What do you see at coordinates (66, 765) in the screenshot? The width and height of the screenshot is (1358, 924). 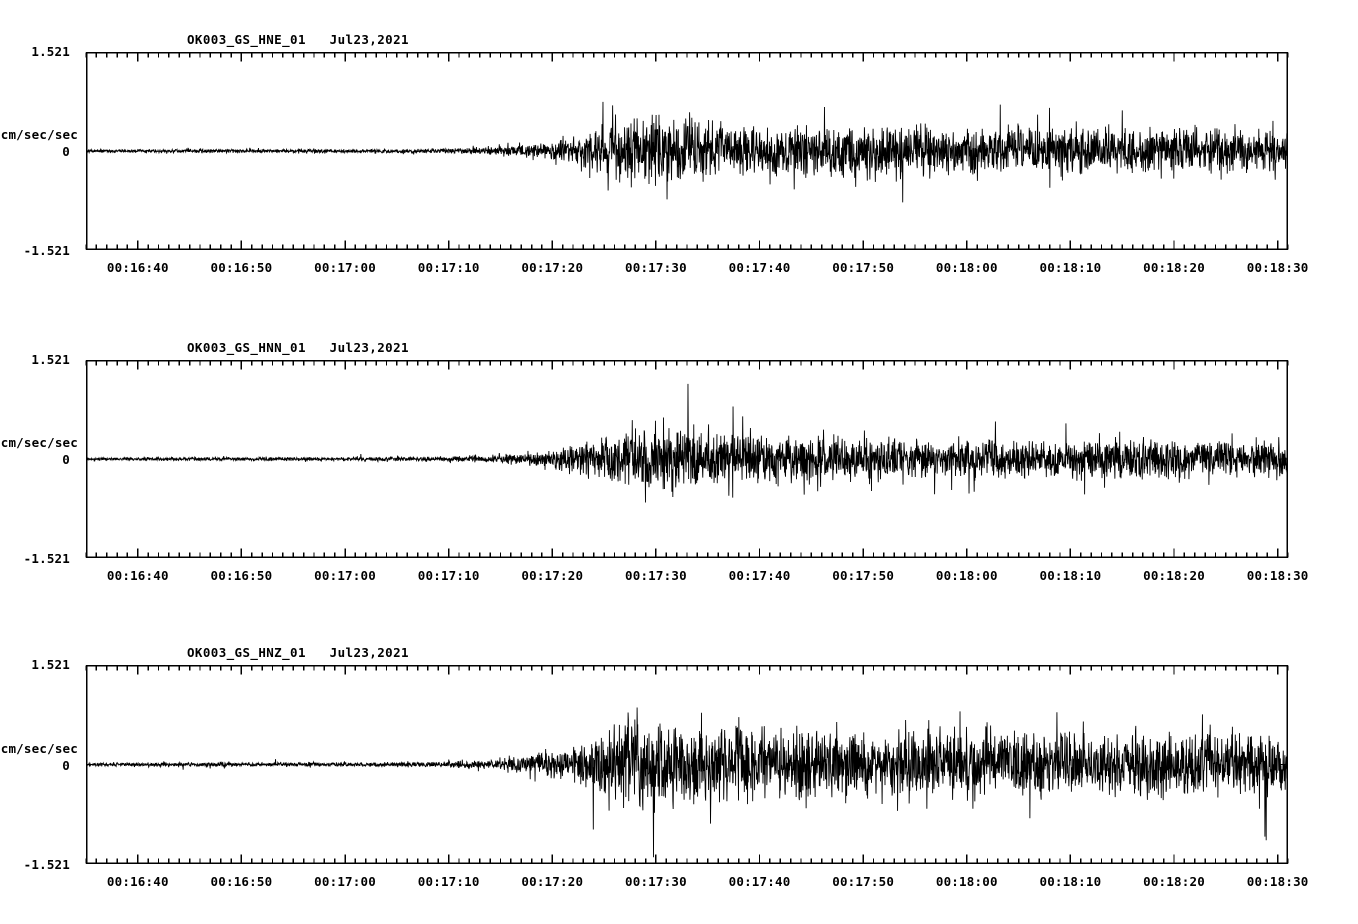 I see `y-axis-zero-label-hnz: 0` at bounding box center [66, 765].